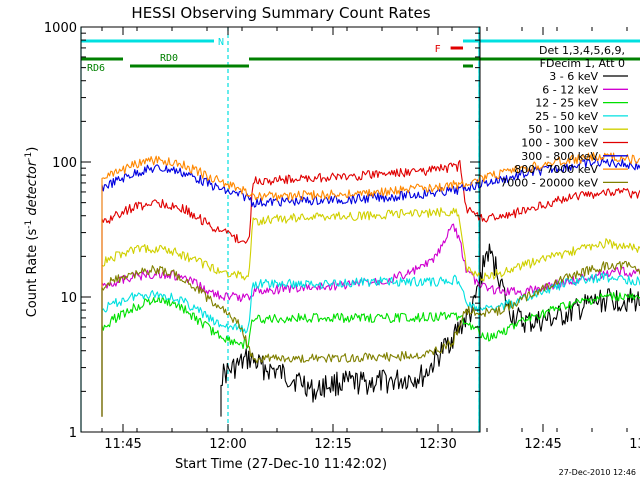 The width and height of the screenshot is (640, 480). Describe the element at coordinates (582, 50) in the screenshot. I see `legend-header-line1: Det 1,3,4,5,6,9,` at that location.